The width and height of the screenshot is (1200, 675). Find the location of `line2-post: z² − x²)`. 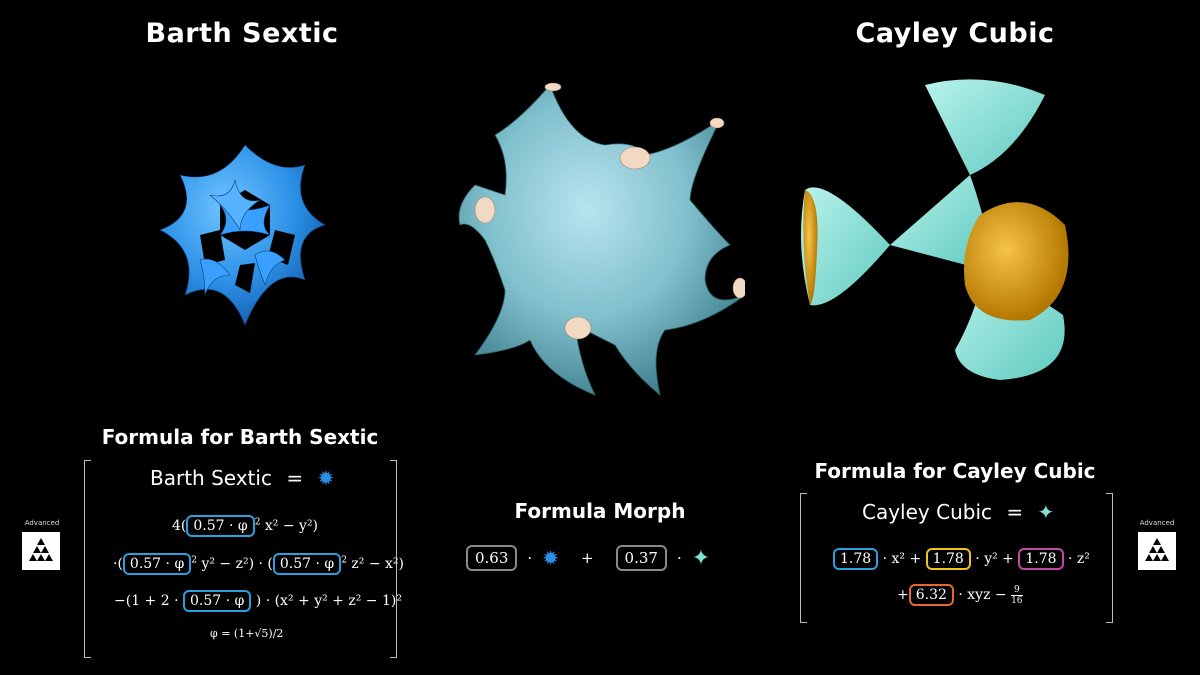

line2-post: z² − x²) is located at coordinates (377, 564).